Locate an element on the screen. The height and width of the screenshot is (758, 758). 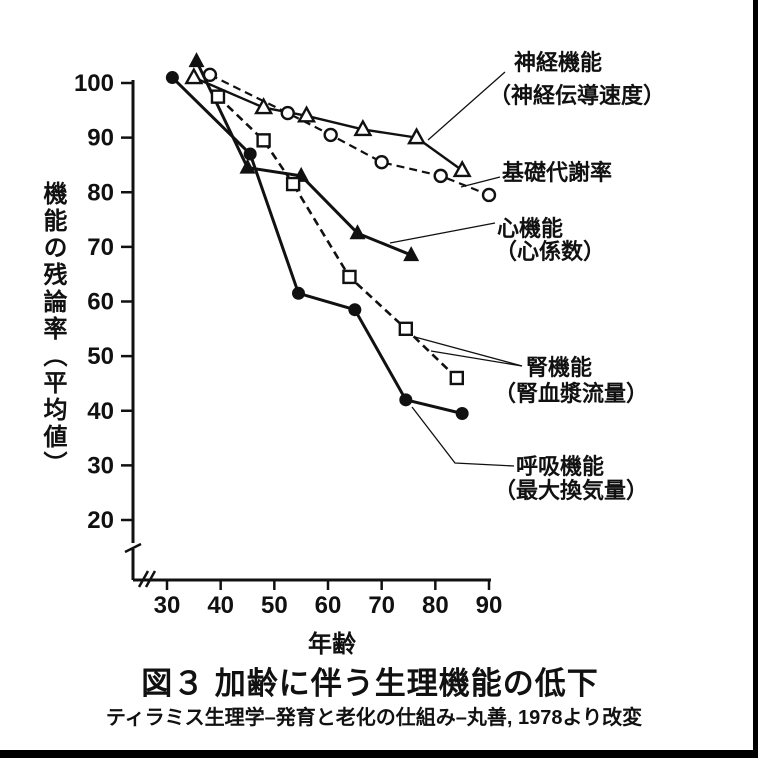
figure-source-caption: ティラミス生理学–発育と老化の仕組み–丸善, 1978より改変 is located at coordinates (374, 718).